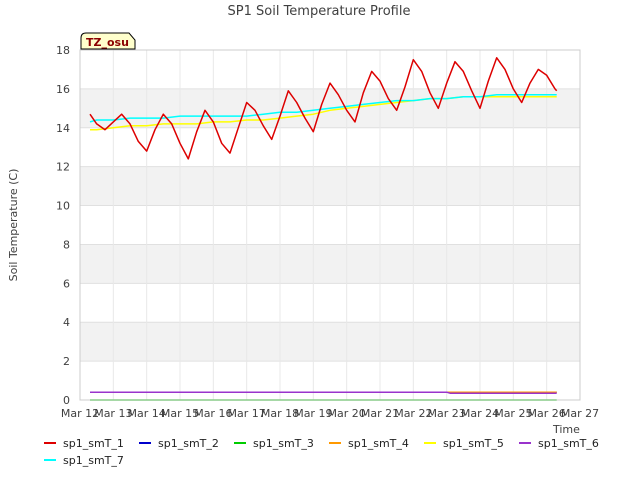  Describe the element at coordinates (213, 413) in the screenshot. I see `x-tick-label: Mar 16` at that location.